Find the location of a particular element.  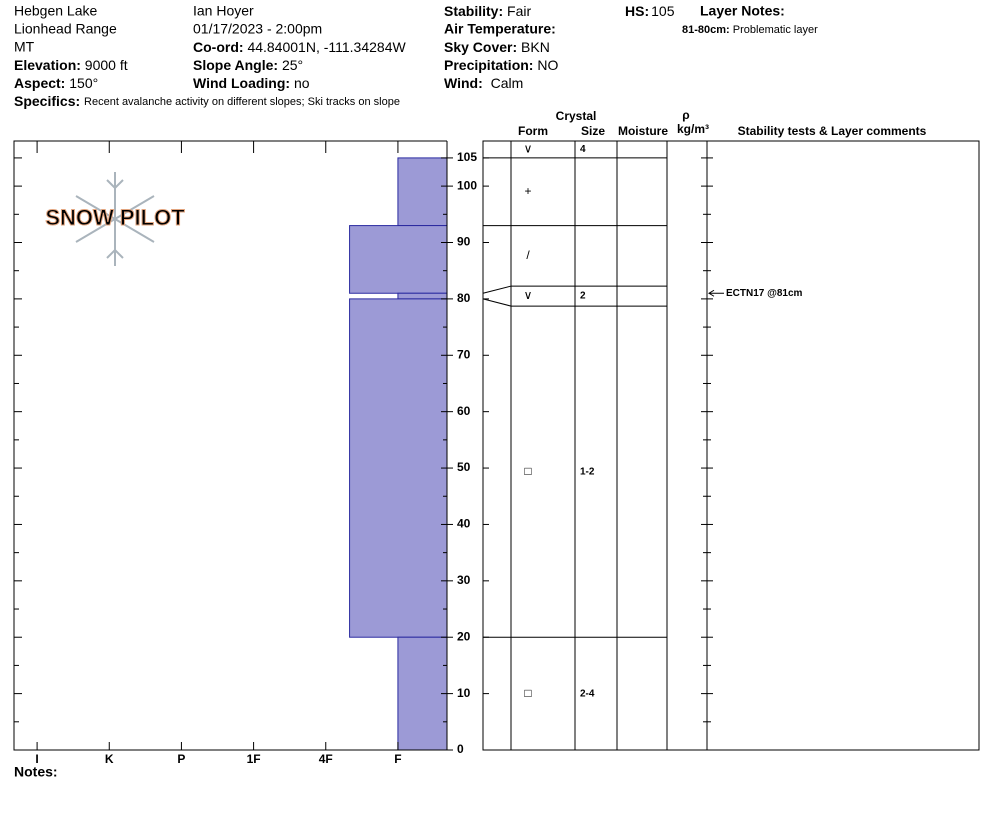

column-header: Moisture is located at coordinates (643, 131).